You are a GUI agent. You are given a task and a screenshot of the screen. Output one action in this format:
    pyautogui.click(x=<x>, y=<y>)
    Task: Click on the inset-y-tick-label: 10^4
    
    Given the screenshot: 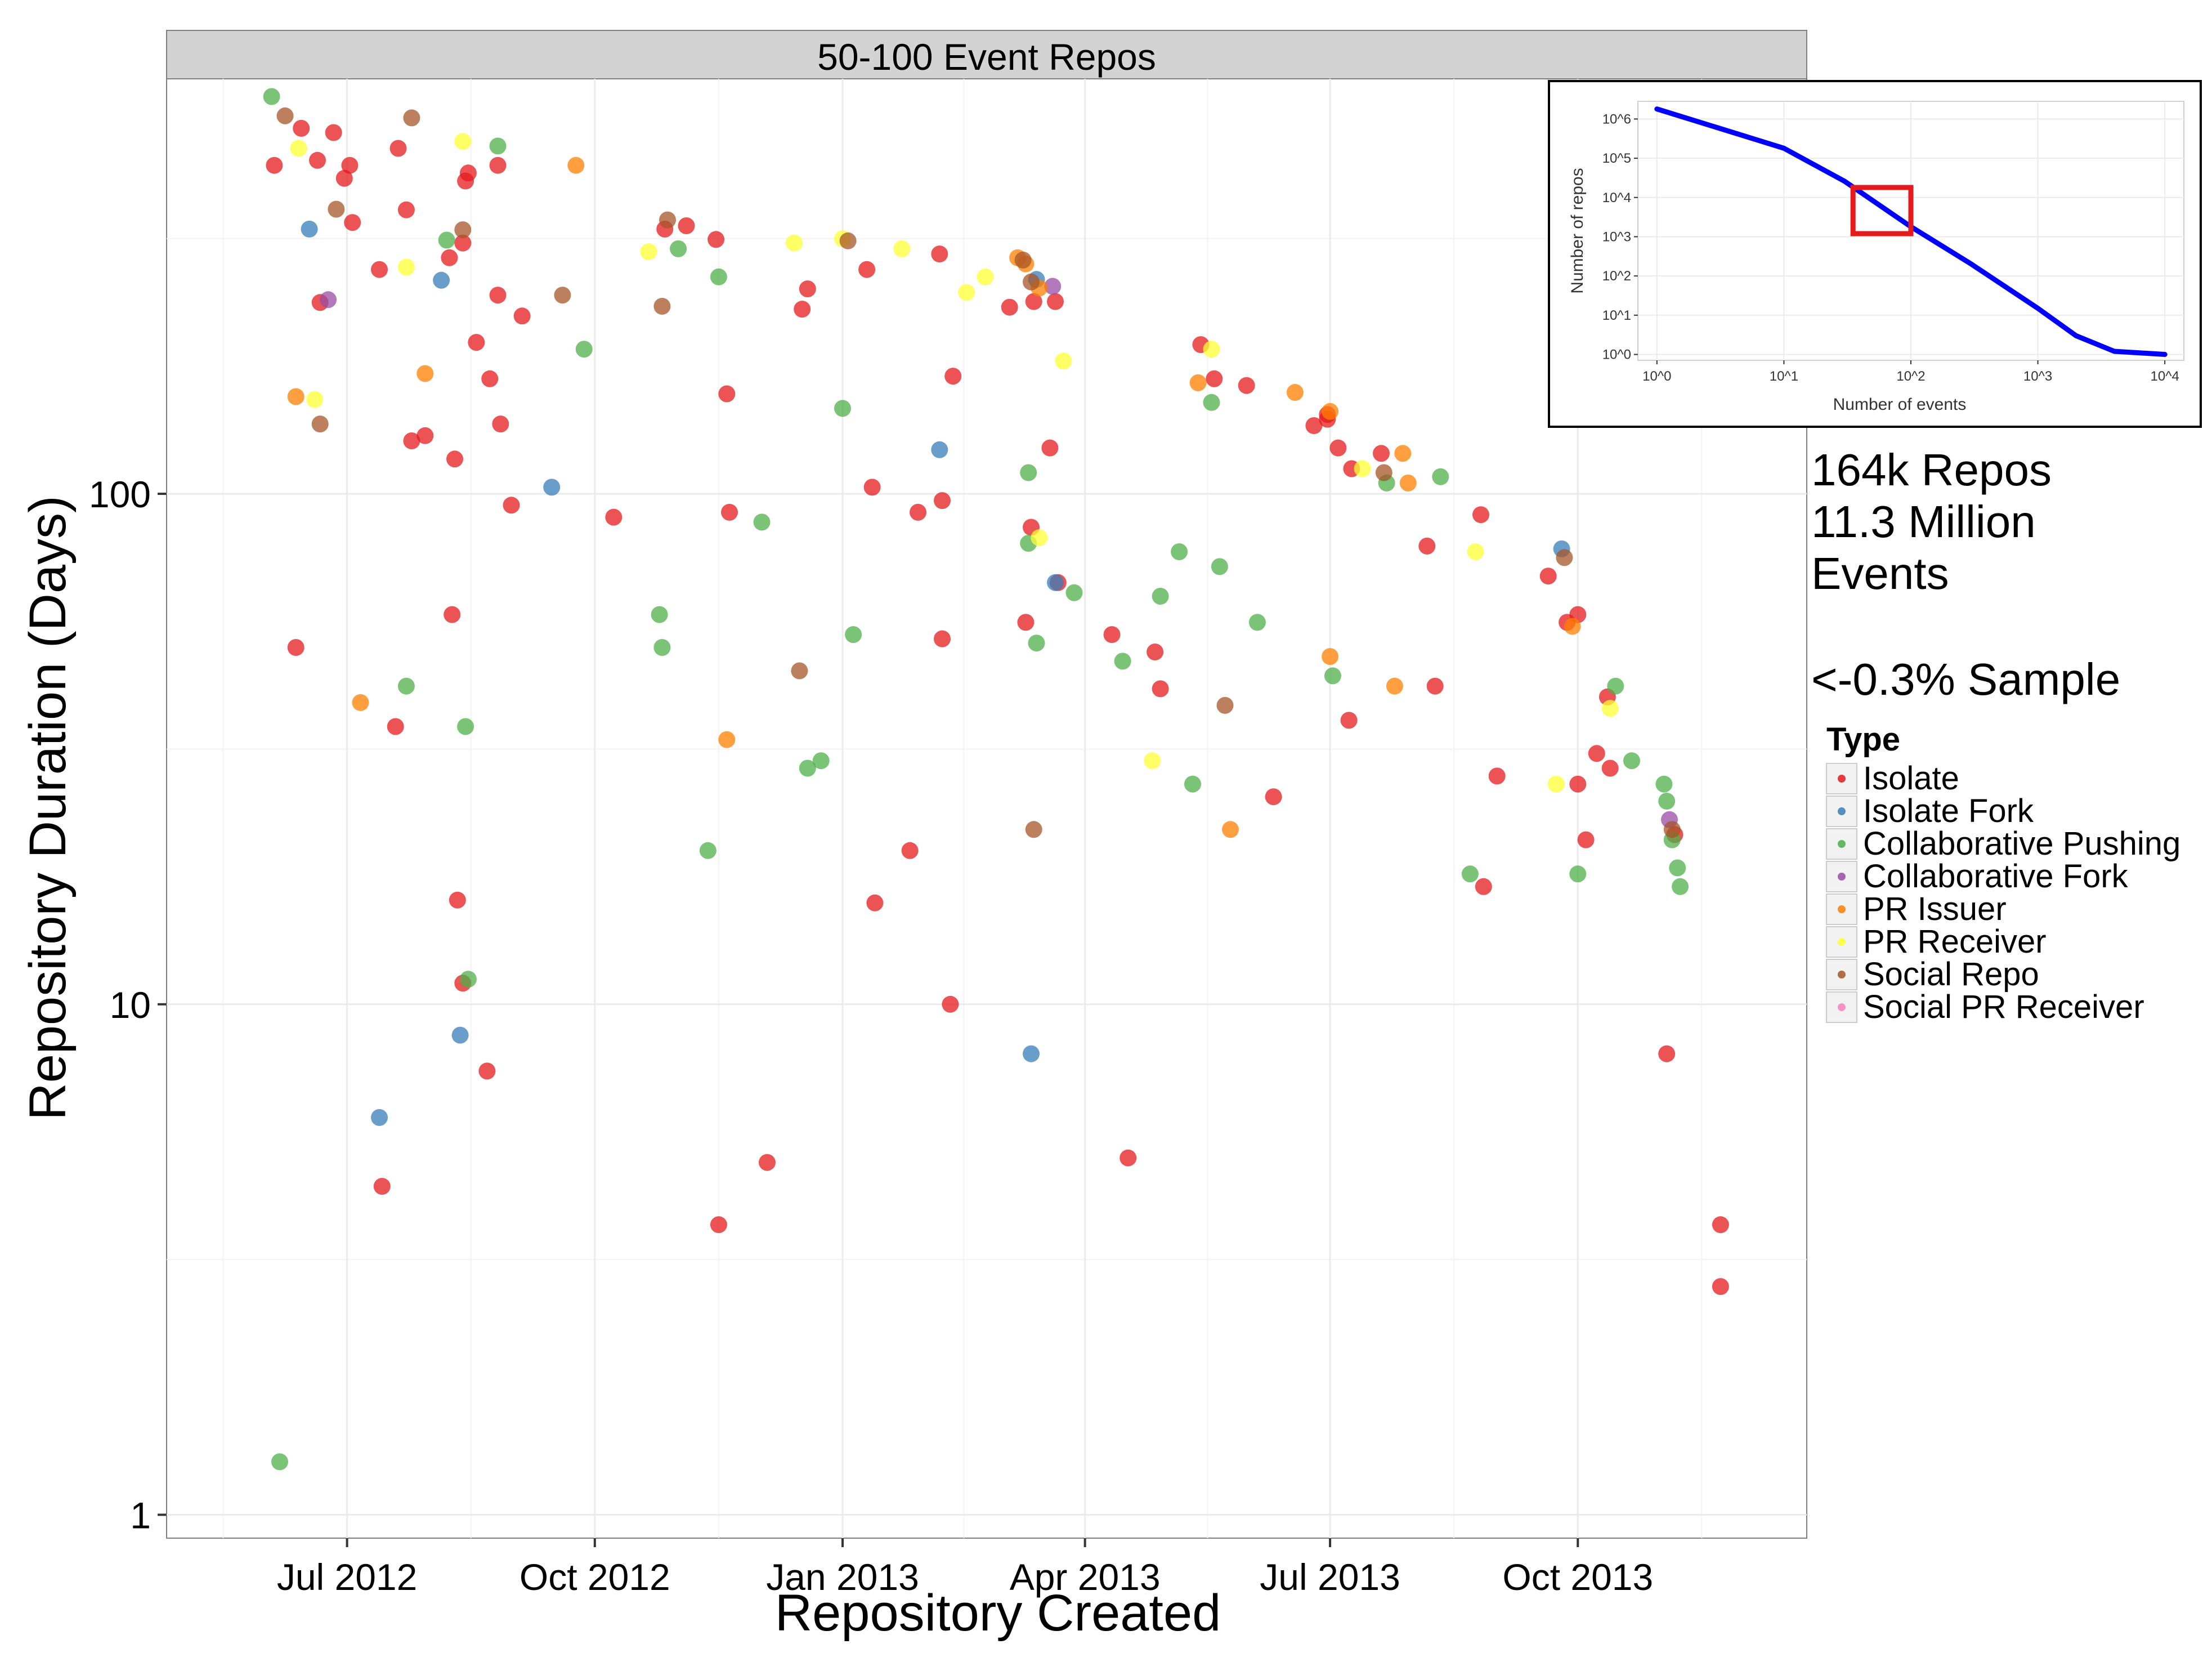 What is the action you would take?
    pyautogui.click(x=1616, y=197)
    